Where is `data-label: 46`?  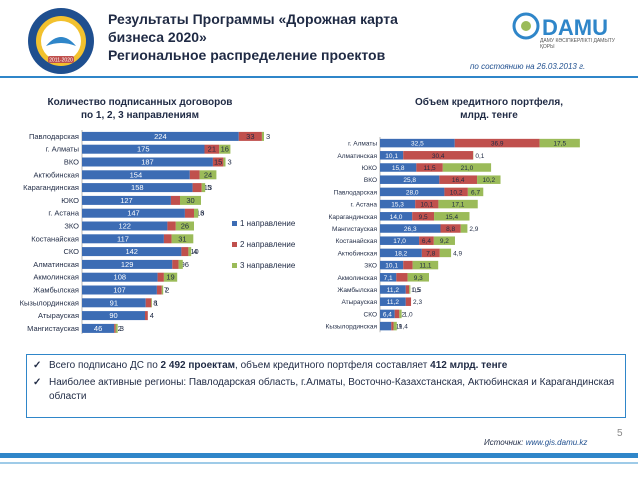 data-label: 46 is located at coordinates (98, 328).